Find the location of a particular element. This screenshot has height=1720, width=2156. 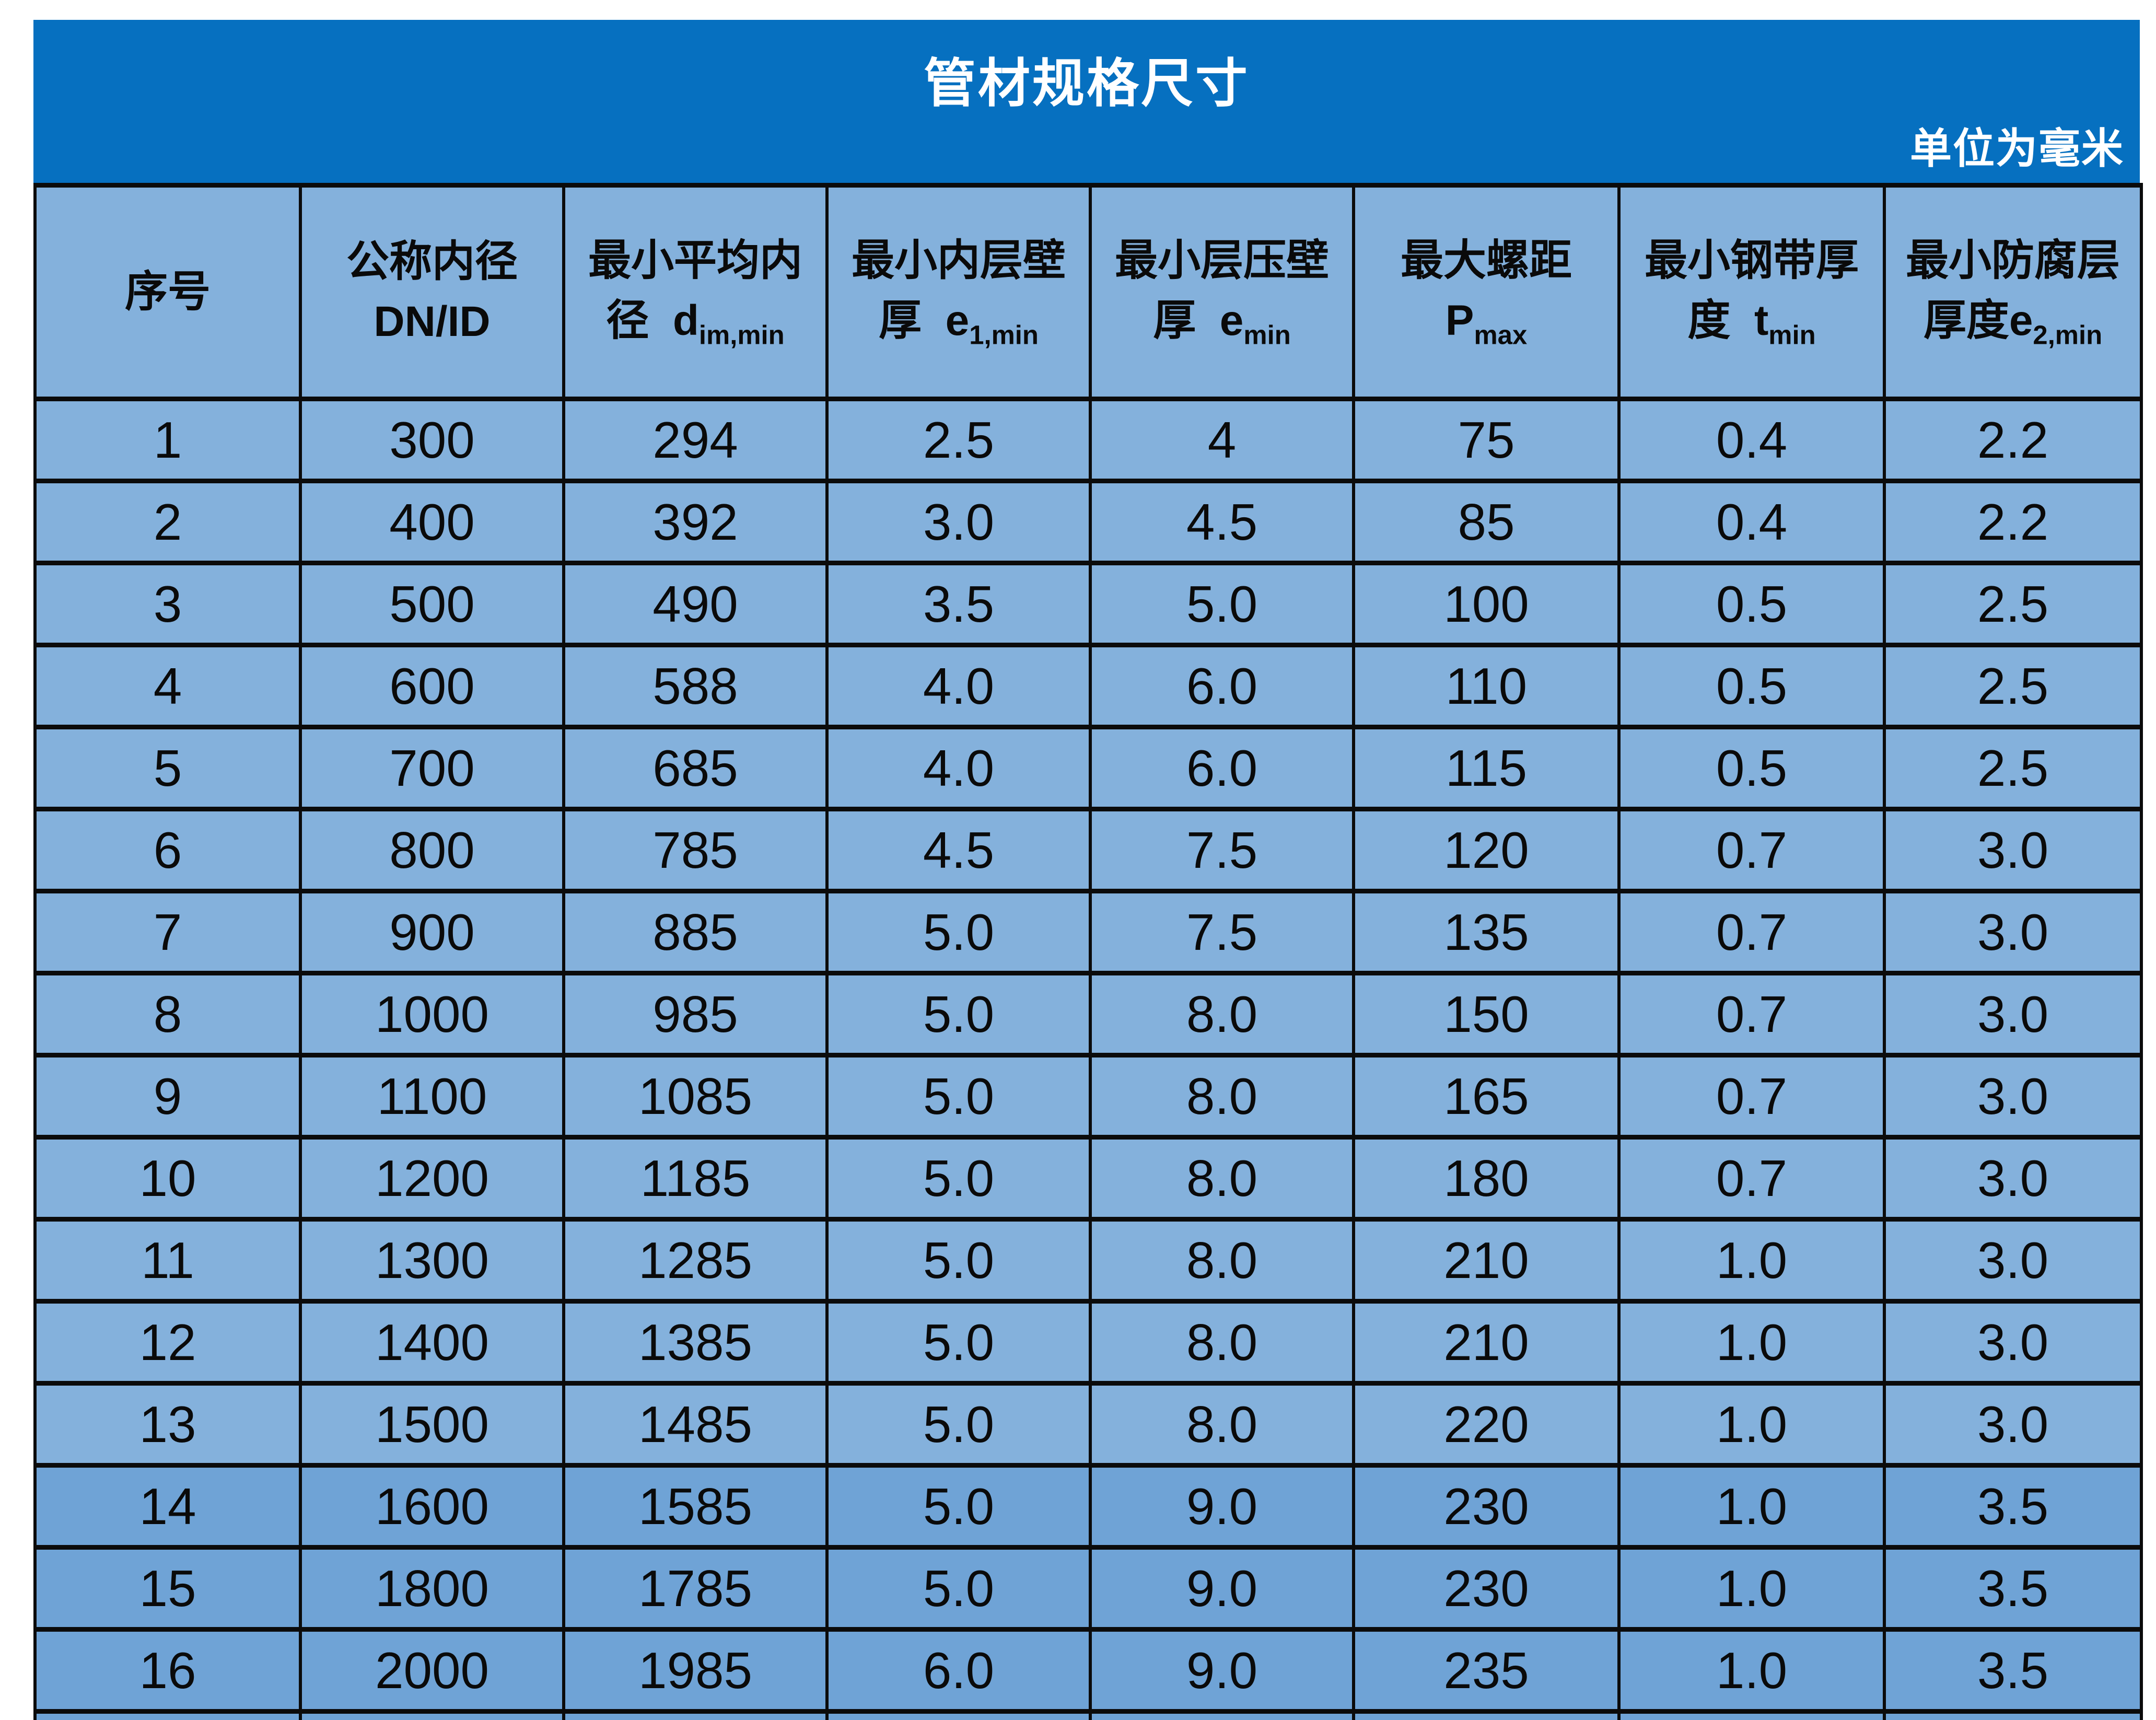

table-cell: 3 is located at coordinates (167, 604).